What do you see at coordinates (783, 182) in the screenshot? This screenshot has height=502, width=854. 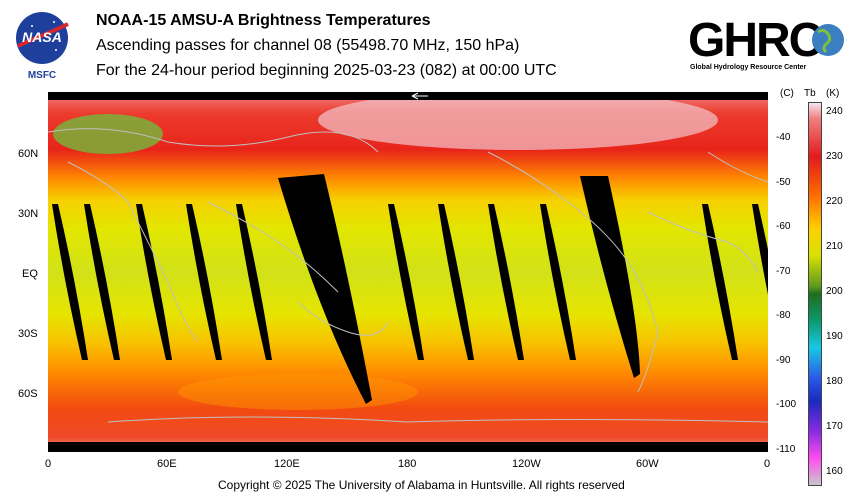 I see `colorbar-celsius-label: -50` at bounding box center [783, 182].